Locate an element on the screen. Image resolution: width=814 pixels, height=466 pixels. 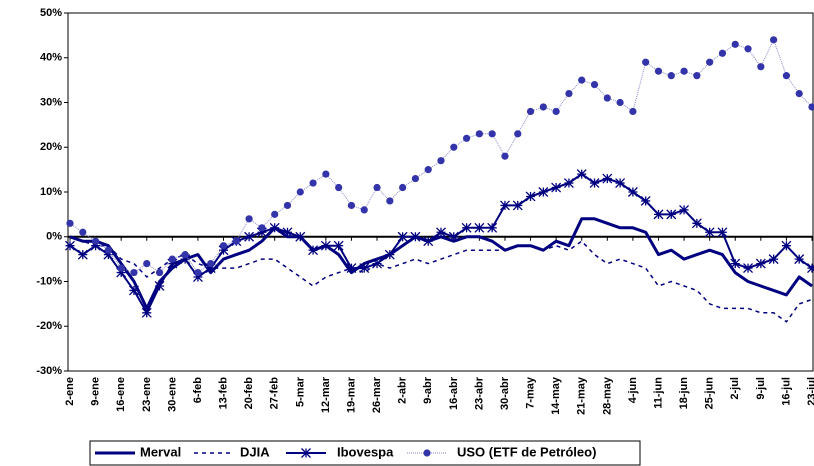
y-tick-label: -20% is located at coordinates (49, 326).